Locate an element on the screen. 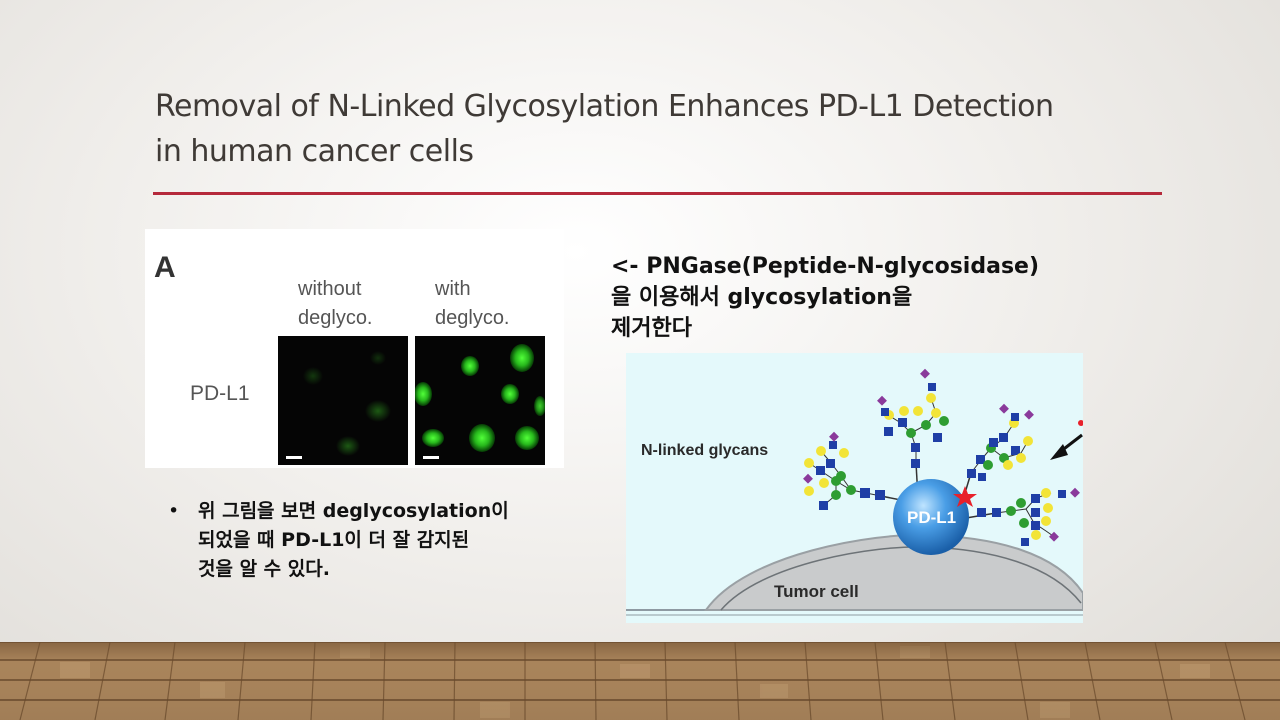 The image size is (1280, 720). column-label-without: without deglyco. is located at coordinates (335, 304).